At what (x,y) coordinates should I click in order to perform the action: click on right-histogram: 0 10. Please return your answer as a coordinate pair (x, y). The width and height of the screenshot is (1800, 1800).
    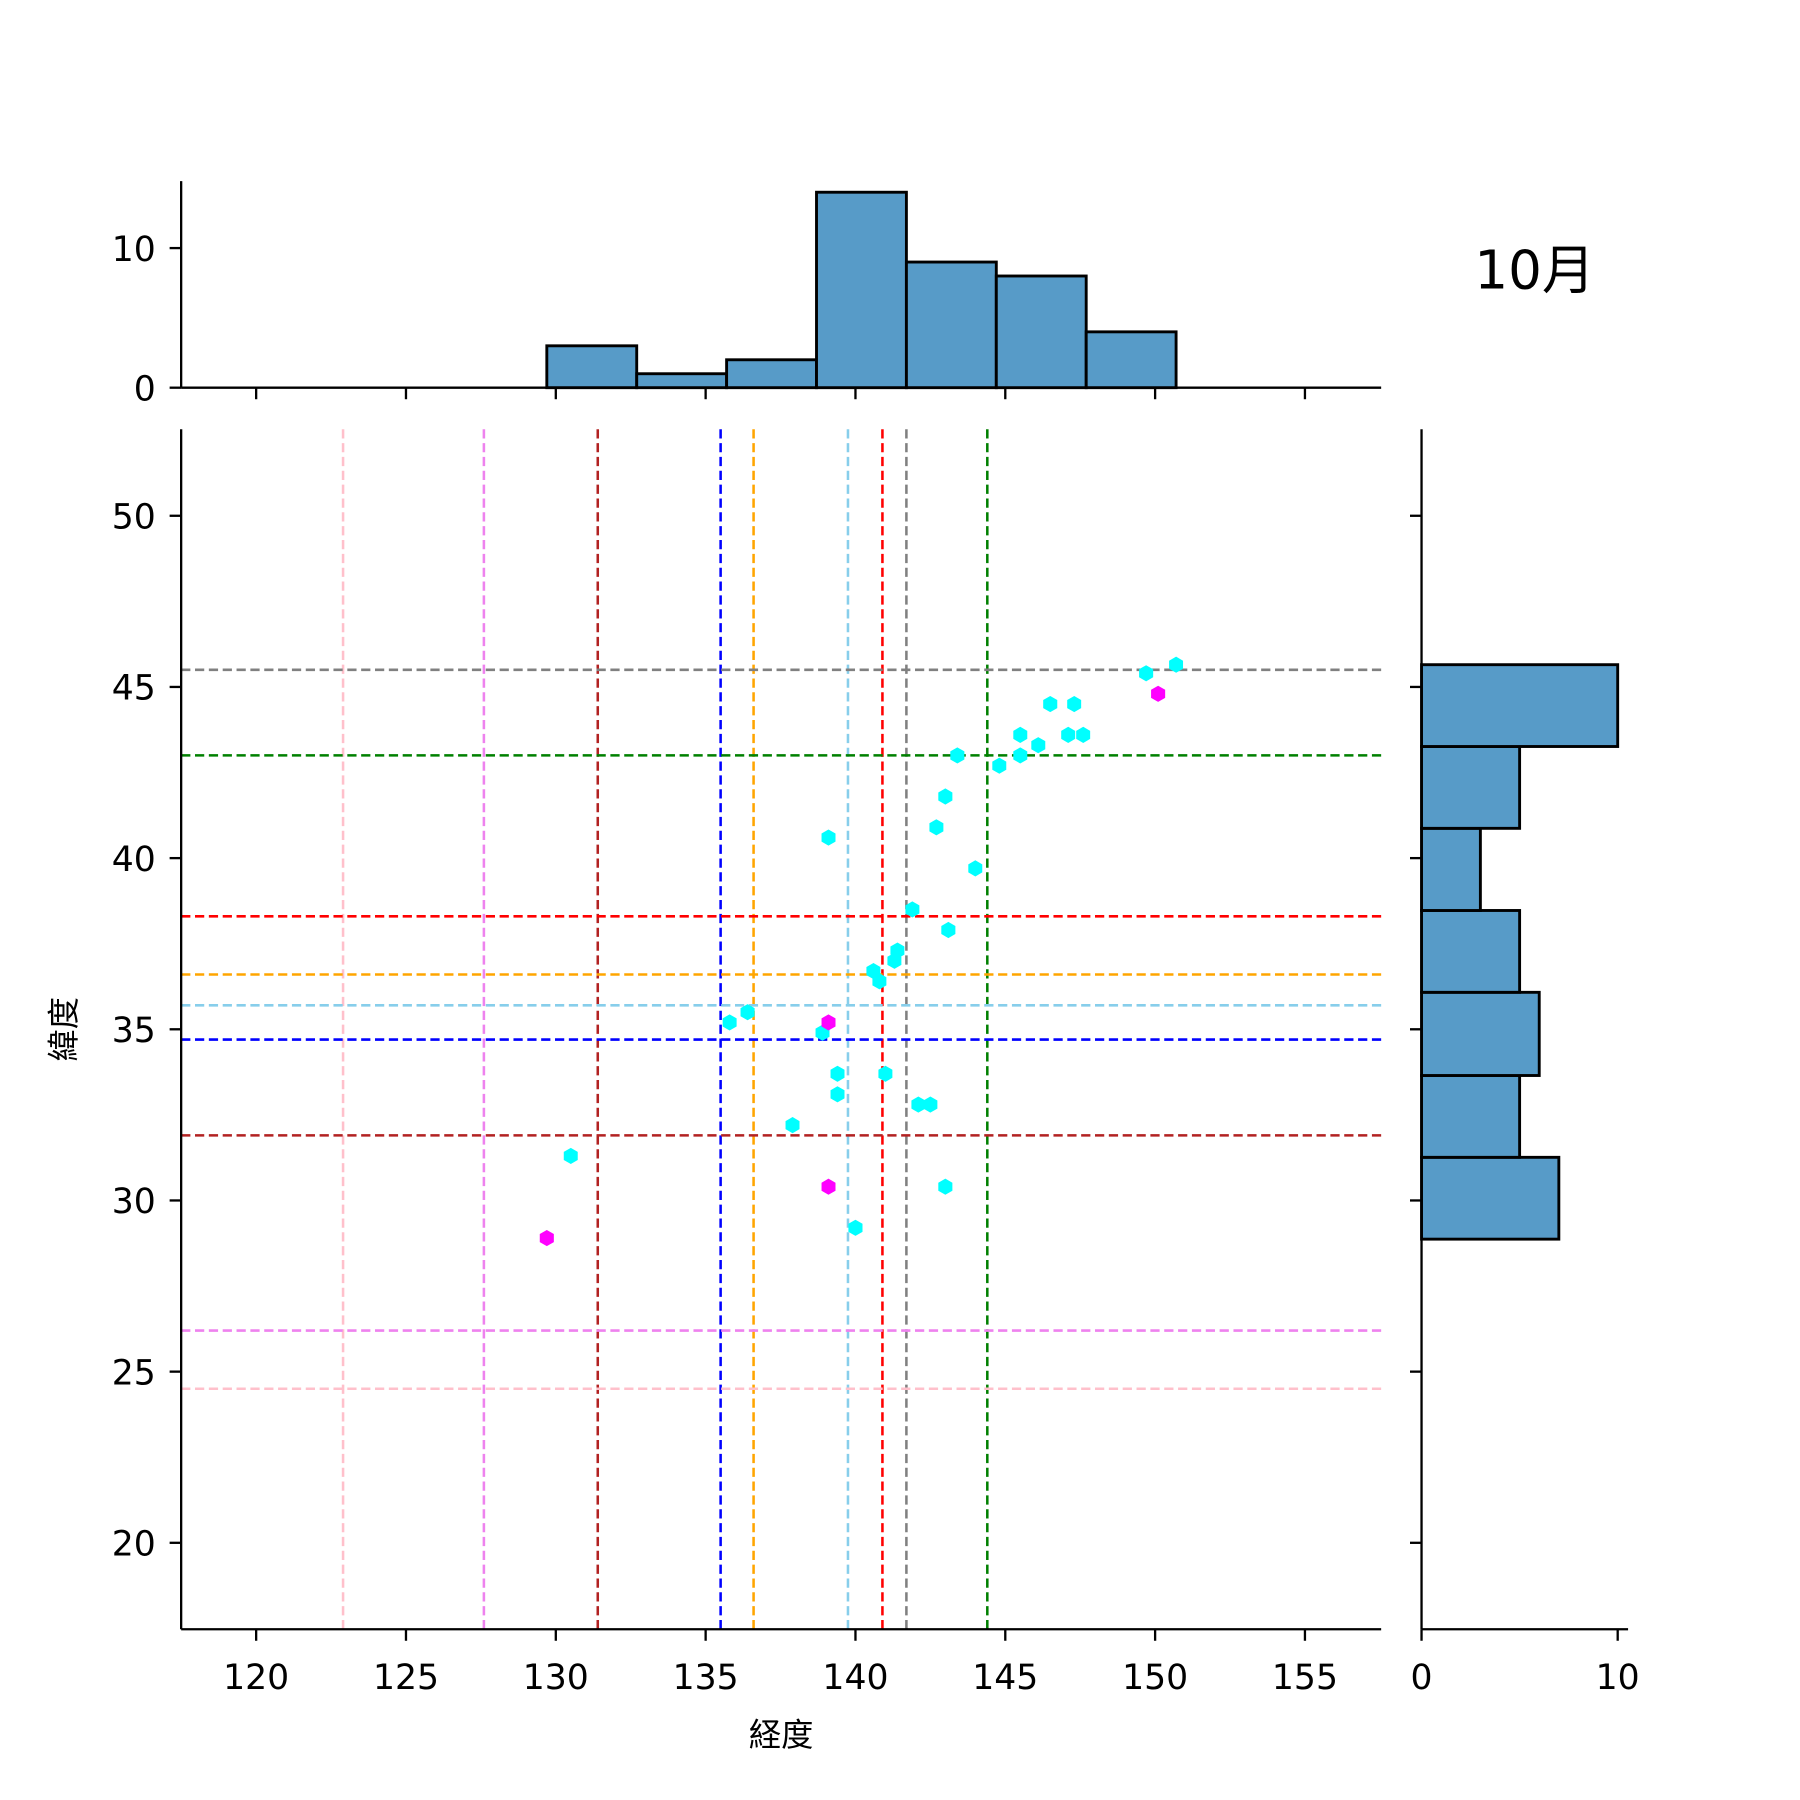
    Looking at the image, I should click on (1524, 1063).